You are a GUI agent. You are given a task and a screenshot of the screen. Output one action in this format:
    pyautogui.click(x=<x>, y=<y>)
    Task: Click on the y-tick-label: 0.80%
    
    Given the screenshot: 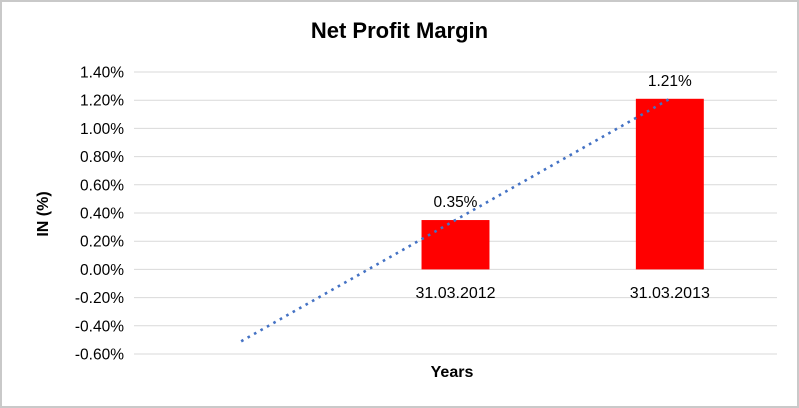 What is the action you would take?
    pyautogui.click(x=102, y=157)
    